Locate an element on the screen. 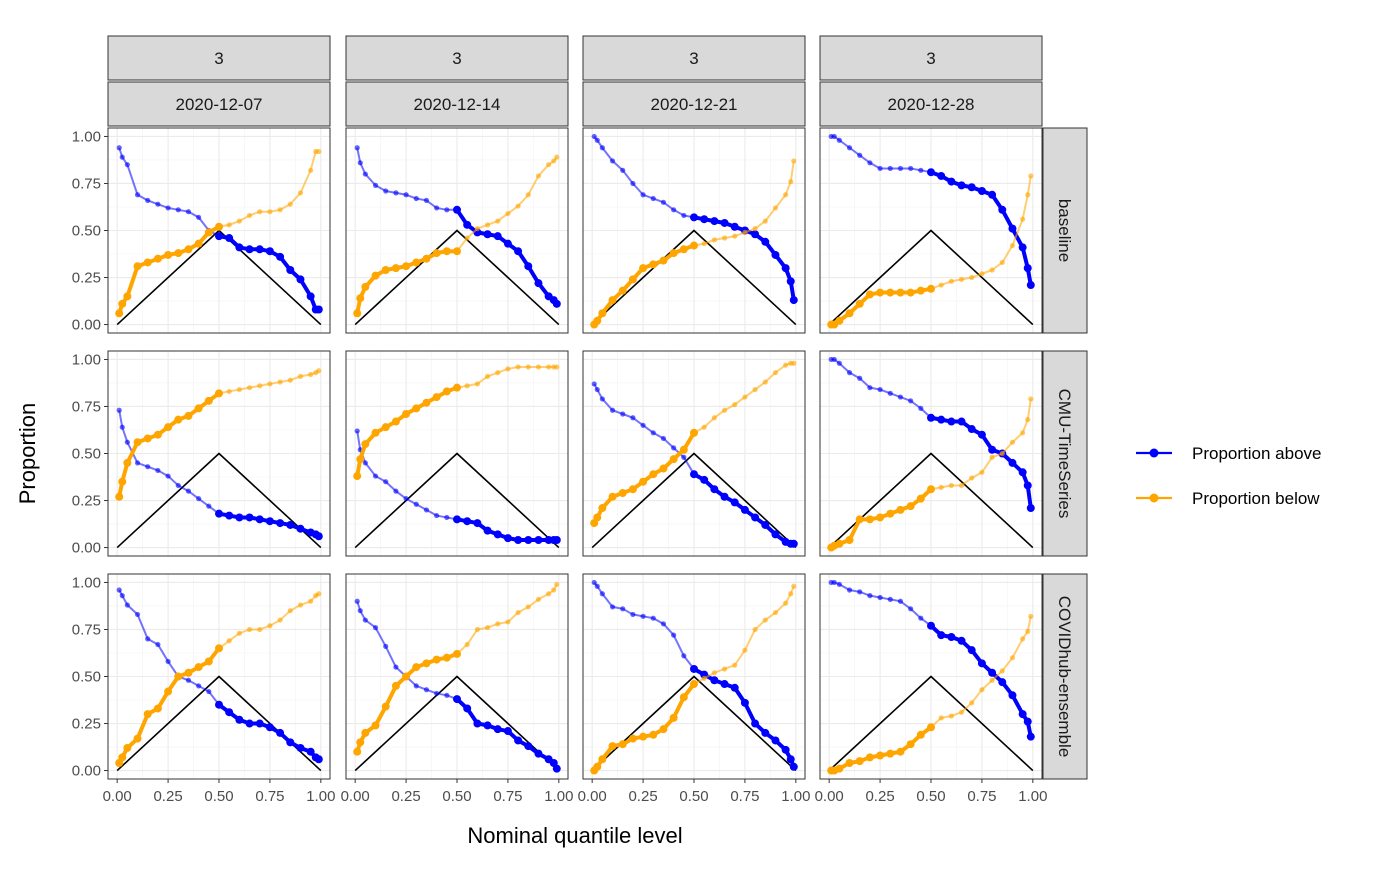 Image resolution: width=1400 pixels, height=870 pixels. x-tick-label: 0.50 is located at coordinates (218, 796).